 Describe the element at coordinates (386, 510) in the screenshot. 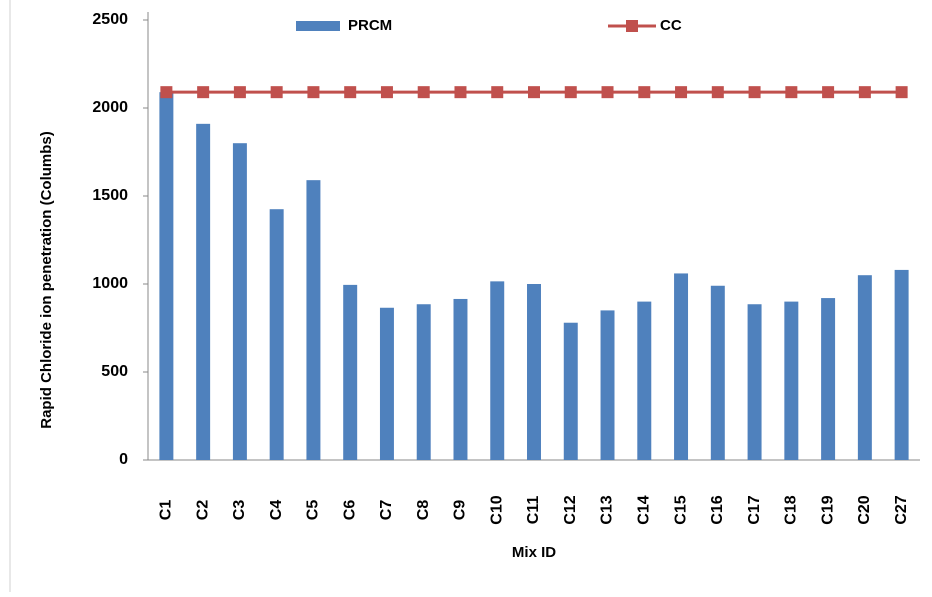

I see `x-tick-label: C7` at that location.